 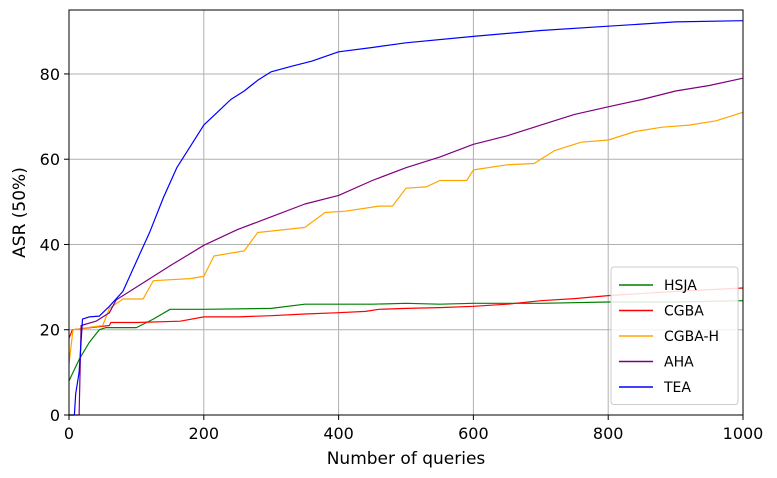 I want to click on legend-label: HSJA, so click(x=680, y=286).